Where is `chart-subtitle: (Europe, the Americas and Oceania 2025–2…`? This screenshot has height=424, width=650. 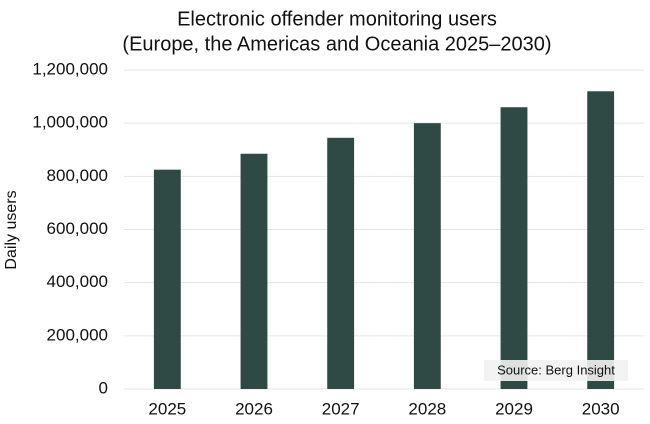
chart-subtitle: (Europe, the Americas and Oceania 2025–2… is located at coordinates (336, 44).